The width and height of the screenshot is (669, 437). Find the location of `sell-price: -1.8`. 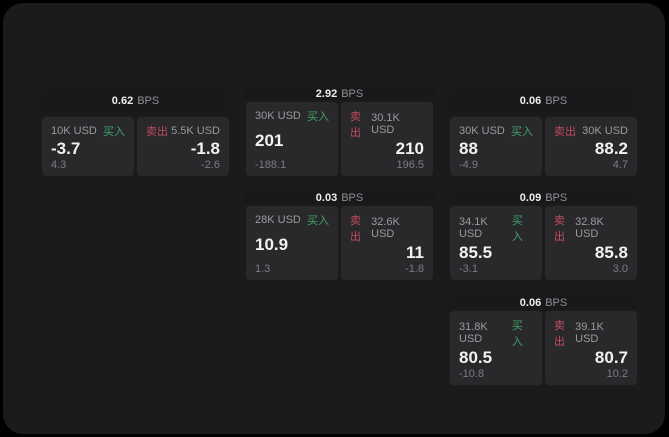

sell-price: -1.8 is located at coordinates (205, 148).